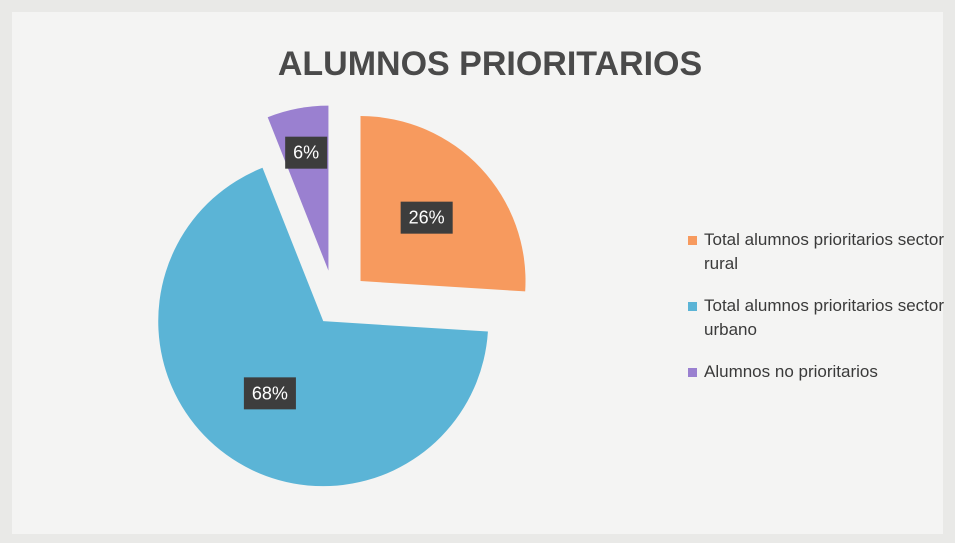 This screenshot has width=955, height=543. Describe the element at coordinates (824, 251) in the screenshot. I see `legend-label: Total alumnos prioritarios sector rural` at that location.